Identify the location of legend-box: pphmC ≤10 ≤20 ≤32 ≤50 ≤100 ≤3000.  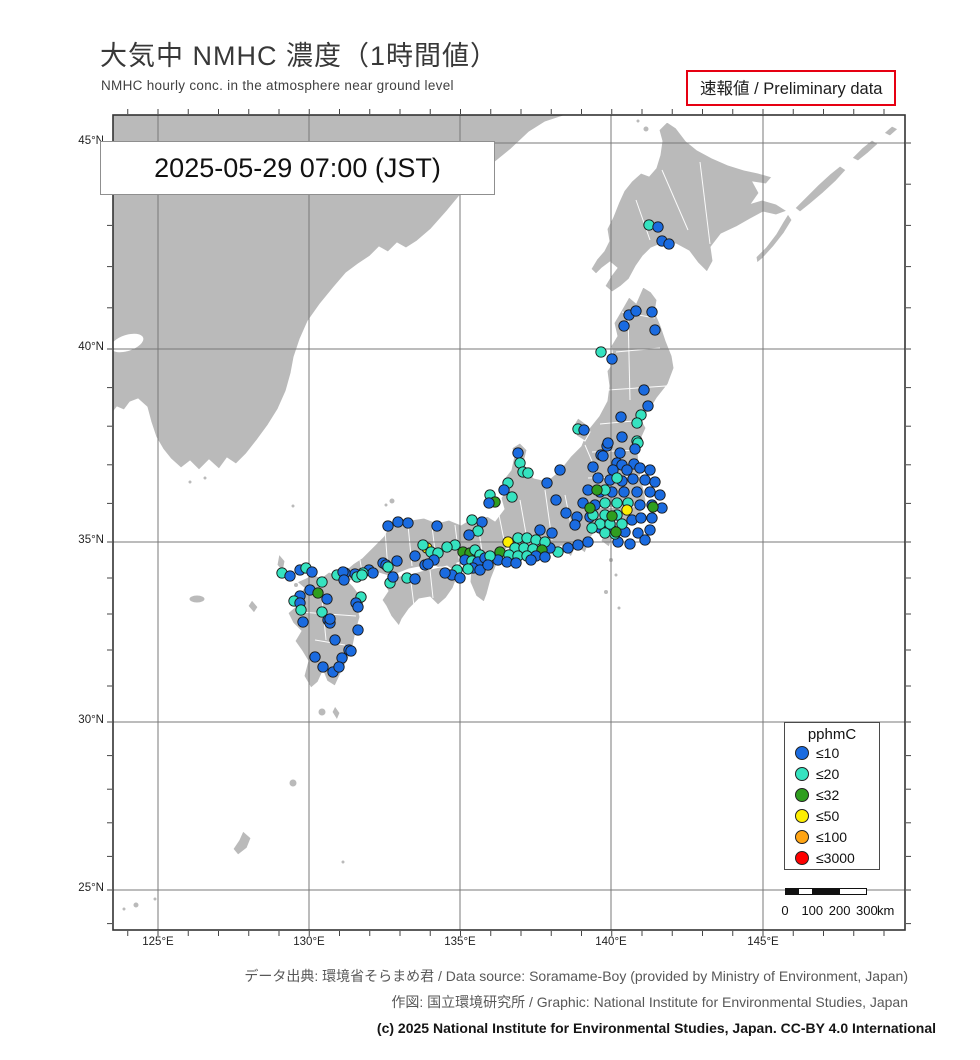
(832, 796).